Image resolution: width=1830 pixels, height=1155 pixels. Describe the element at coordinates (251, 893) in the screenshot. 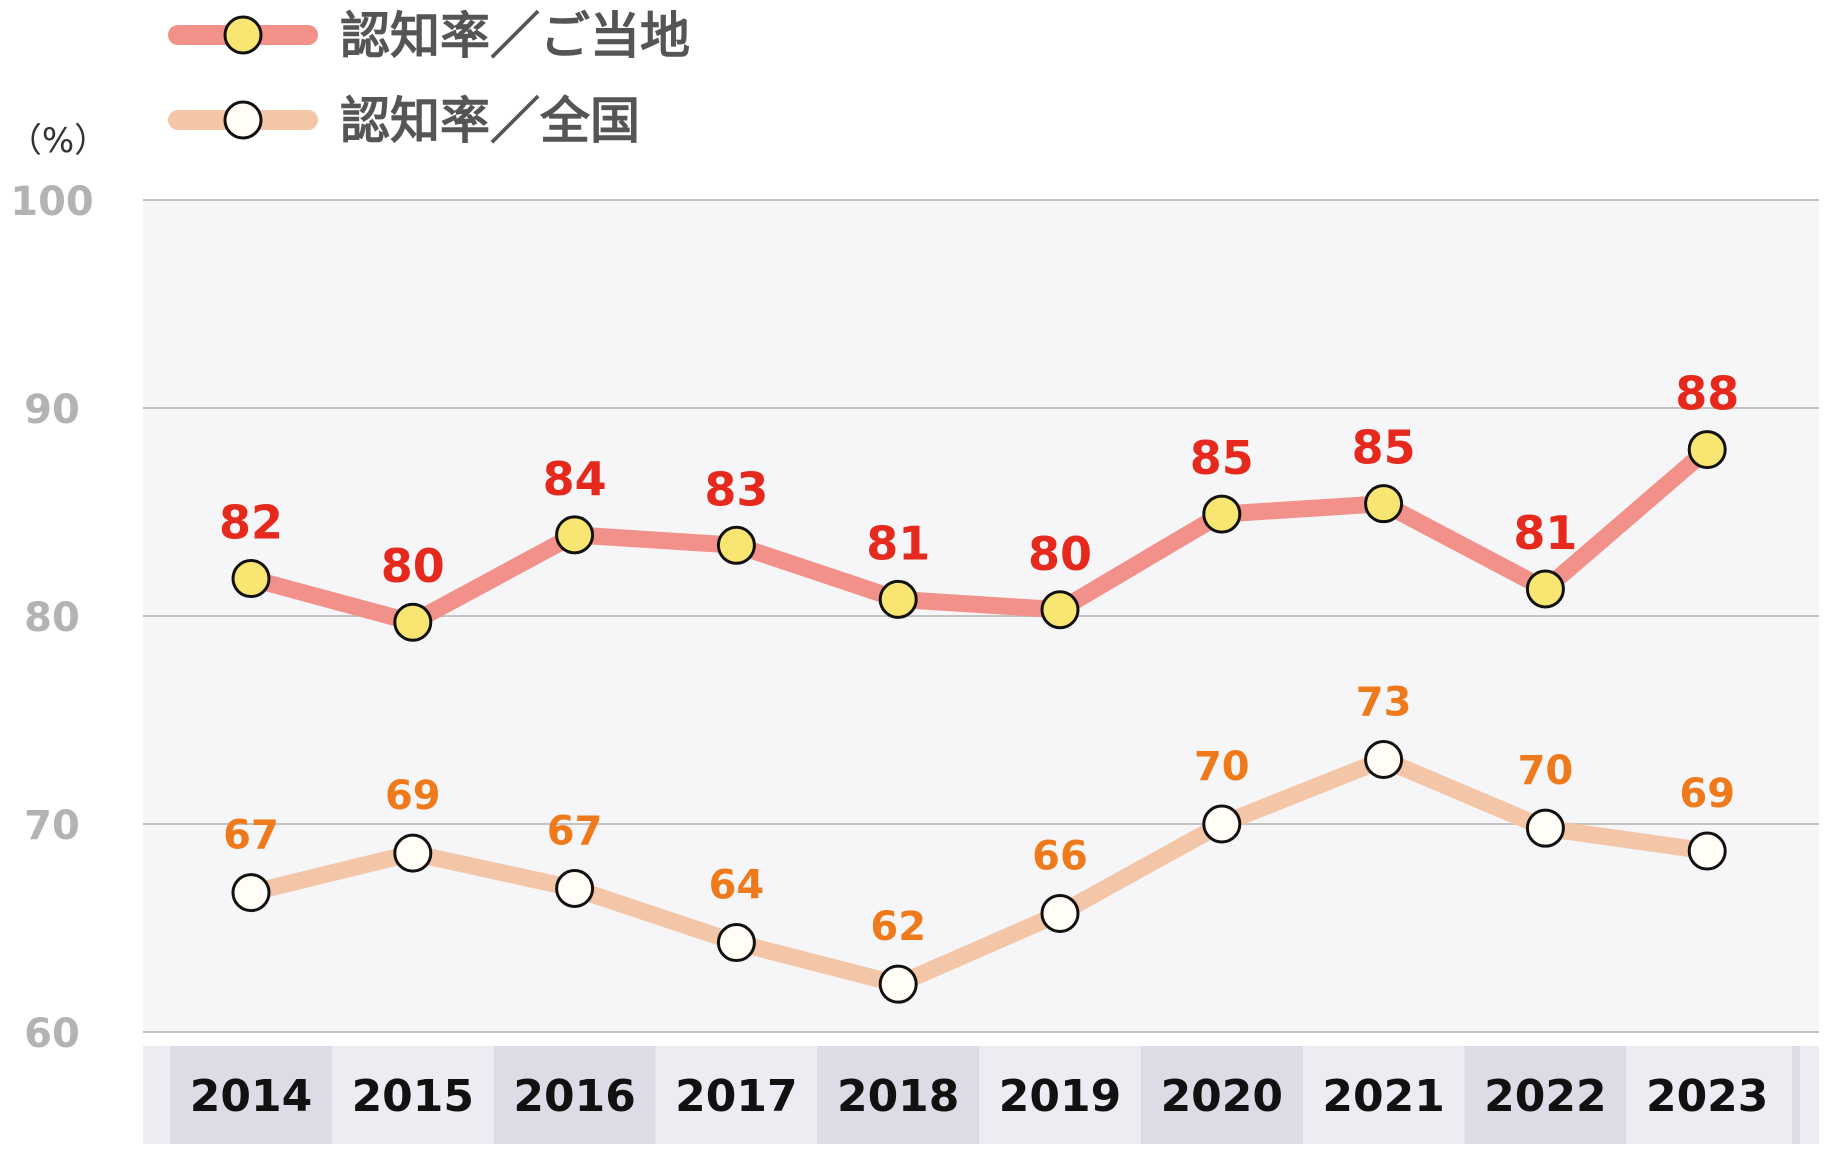

I see `point-s1-2014` at that location.